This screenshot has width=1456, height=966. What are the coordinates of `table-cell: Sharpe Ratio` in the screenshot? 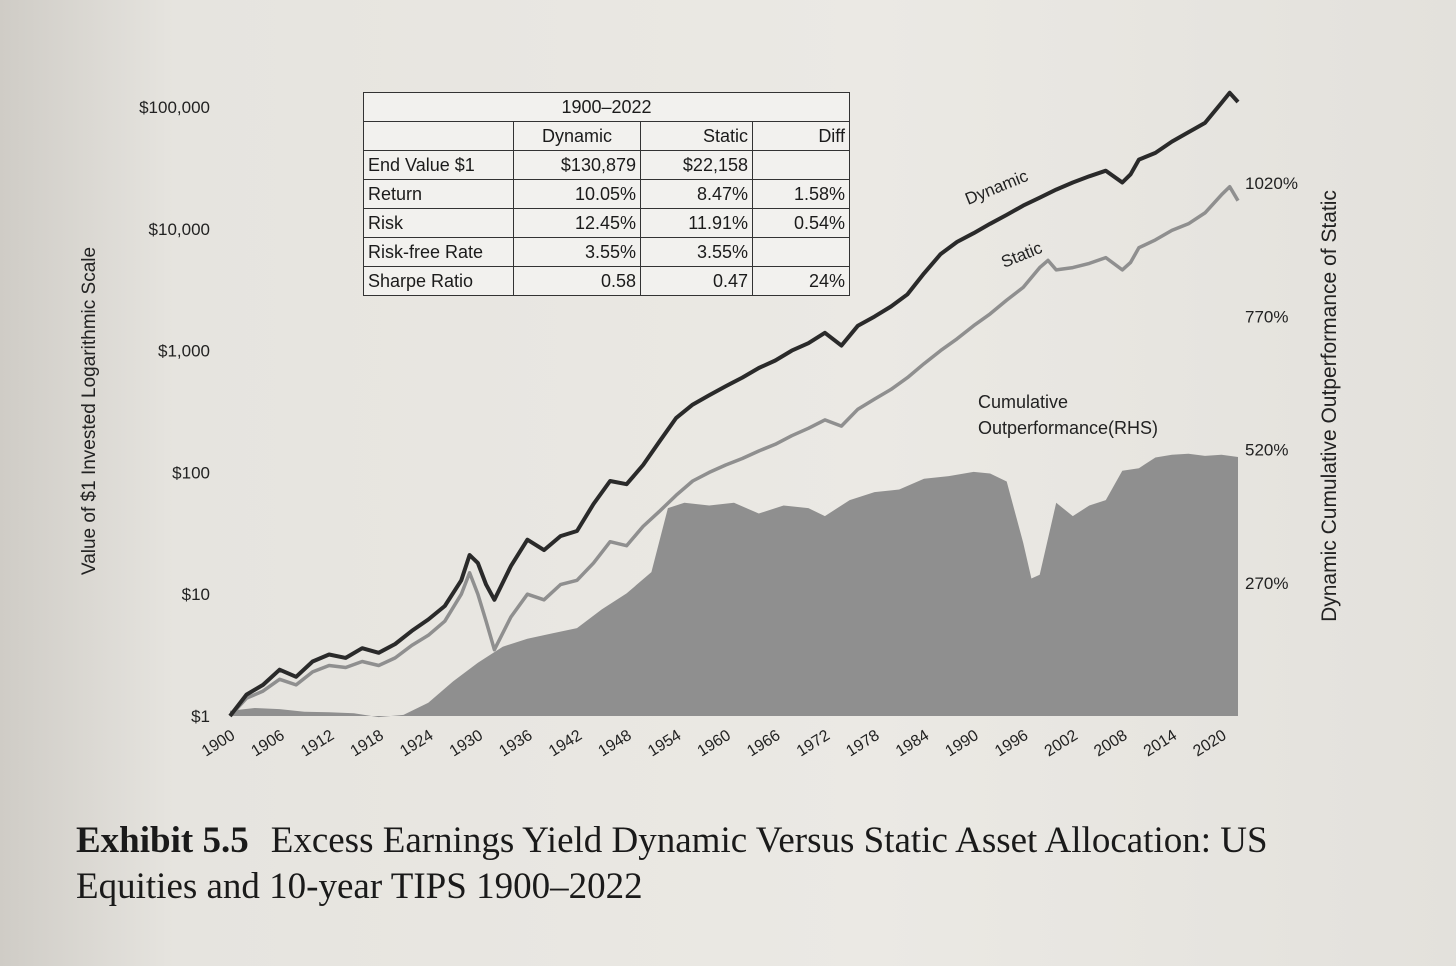 It's located at (438, 281).